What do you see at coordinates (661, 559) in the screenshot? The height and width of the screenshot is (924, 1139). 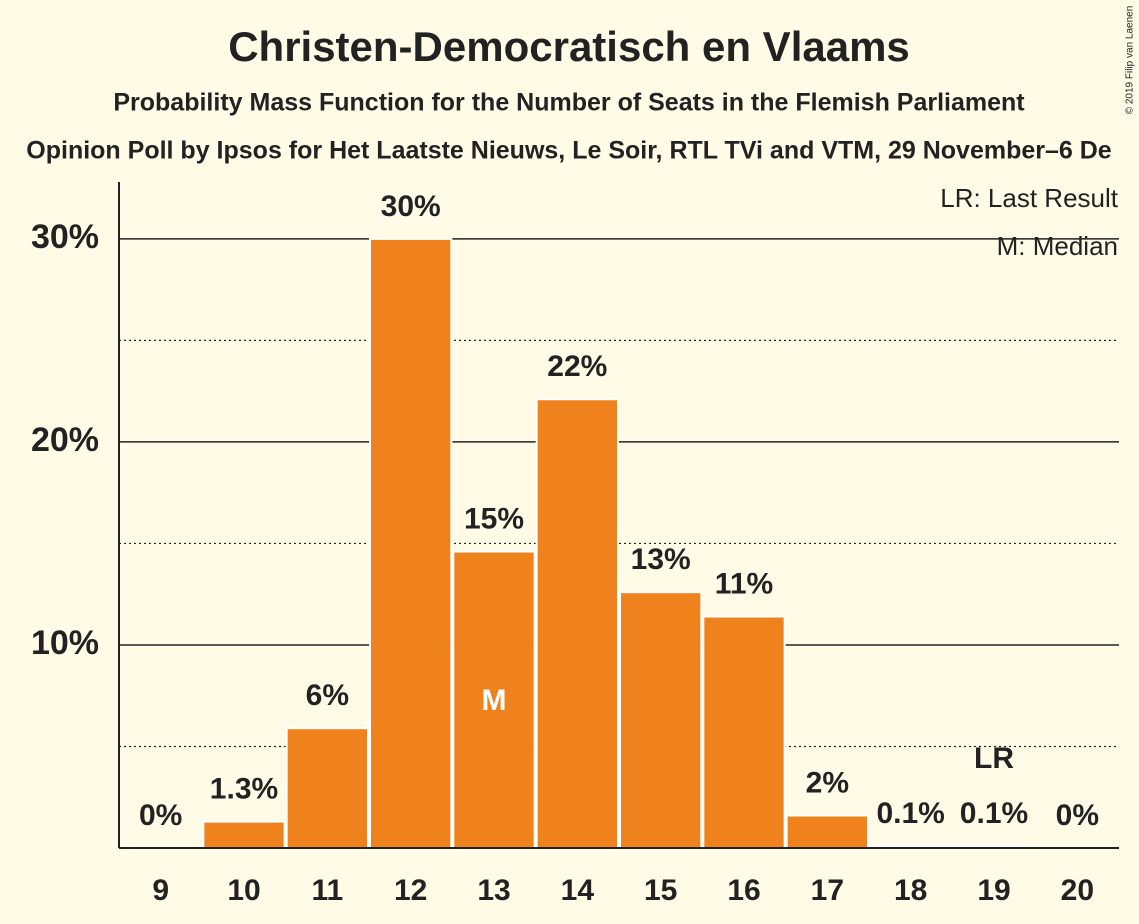 I see `value-label: 13%` at bounding box center [661, 559].